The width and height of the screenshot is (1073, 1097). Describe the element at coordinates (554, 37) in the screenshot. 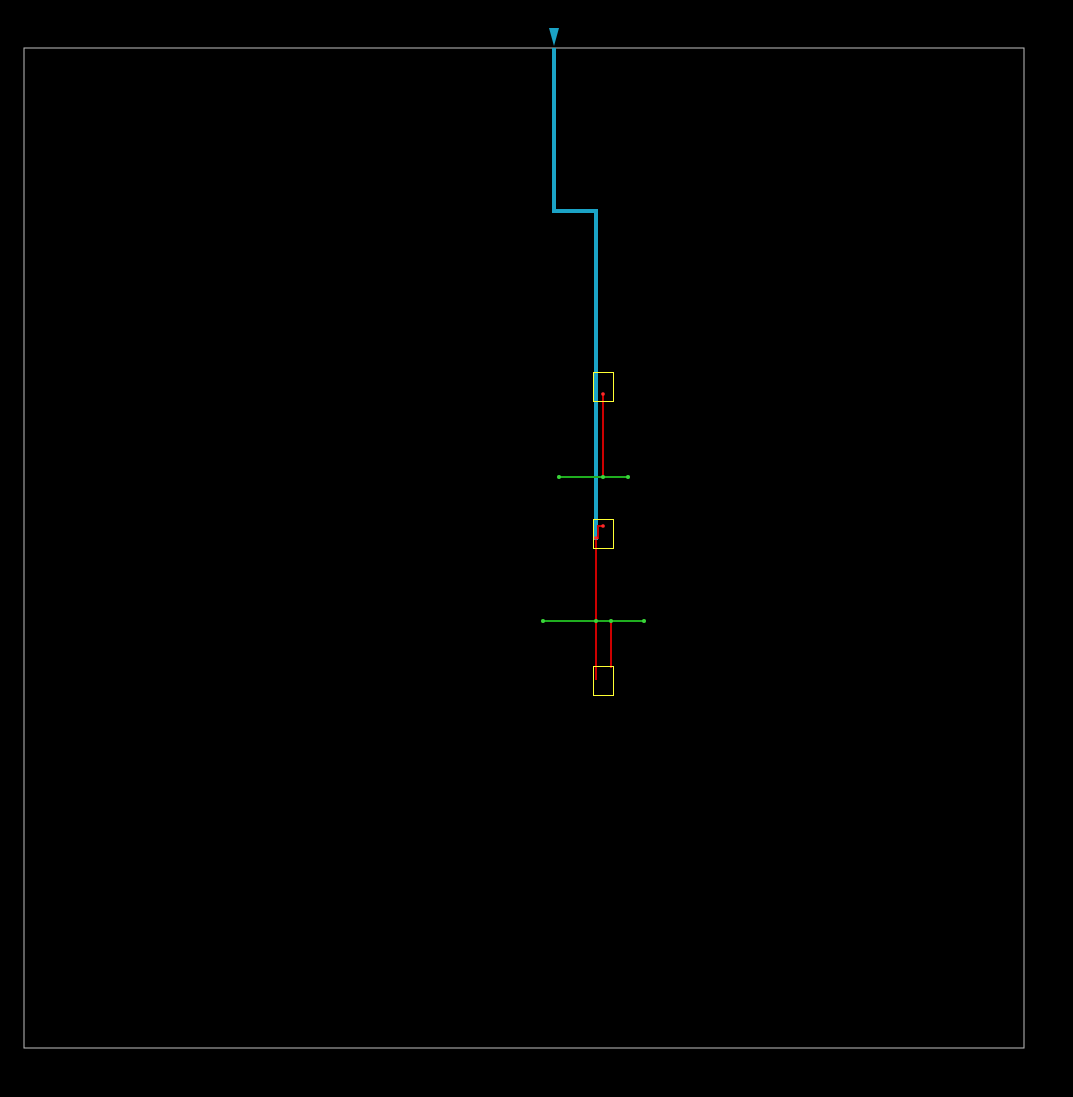

I see `start-triangle-icon` at that location.